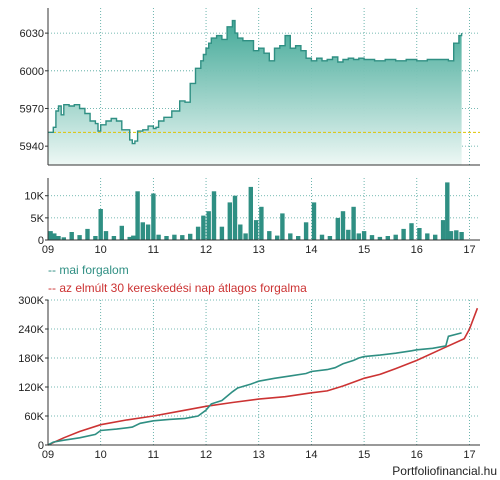  Describe the element at coordinates (444, 471) in the screenshot. I see `source-credit: Portfoliofinancial.hu` at that location.